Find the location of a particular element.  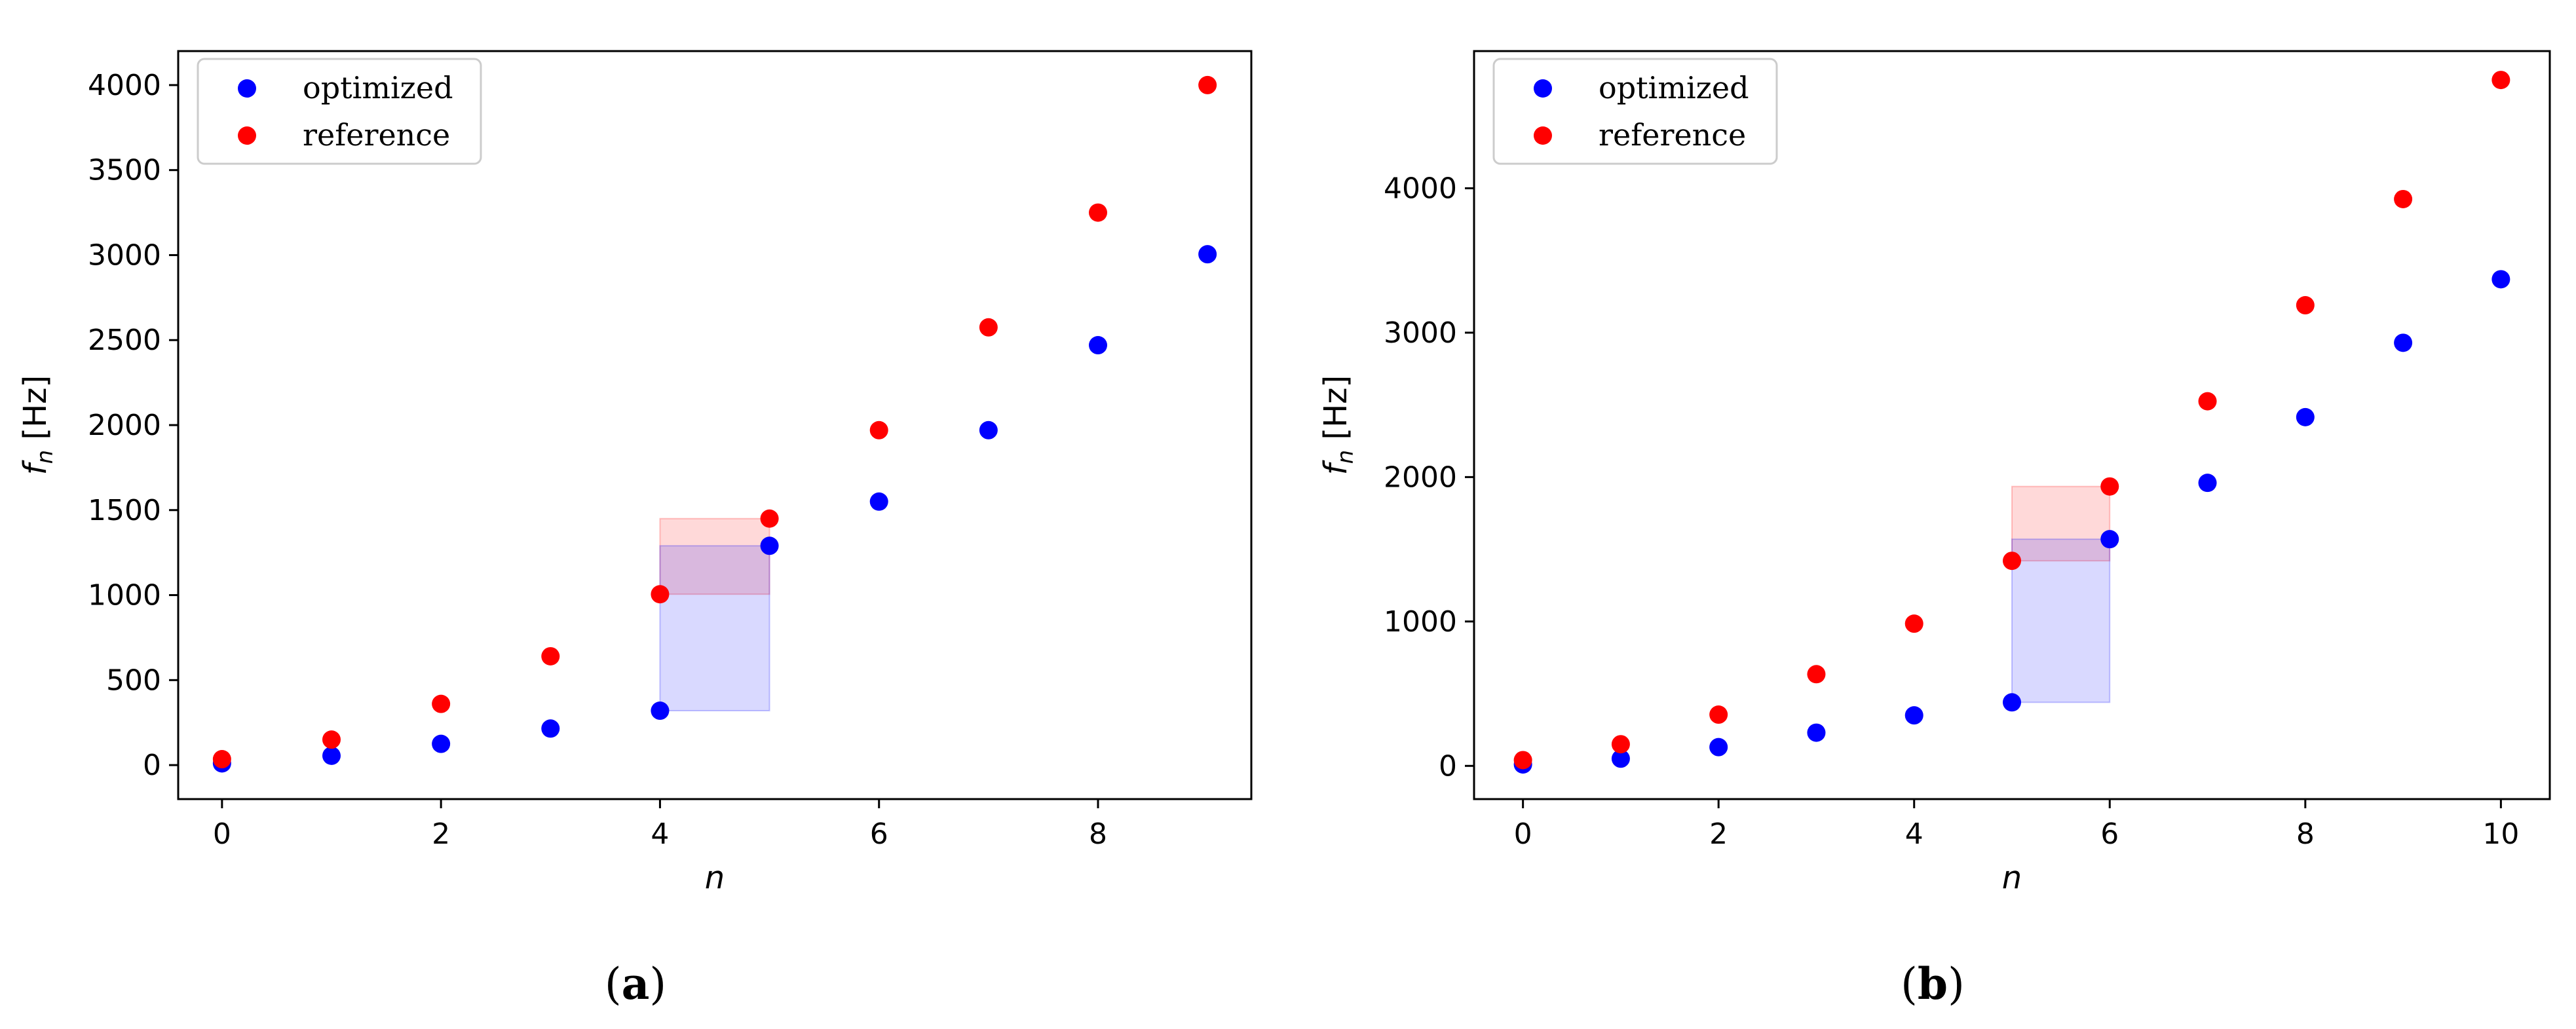

y-tick-label: 2500 is located at coordinates (125, 340).